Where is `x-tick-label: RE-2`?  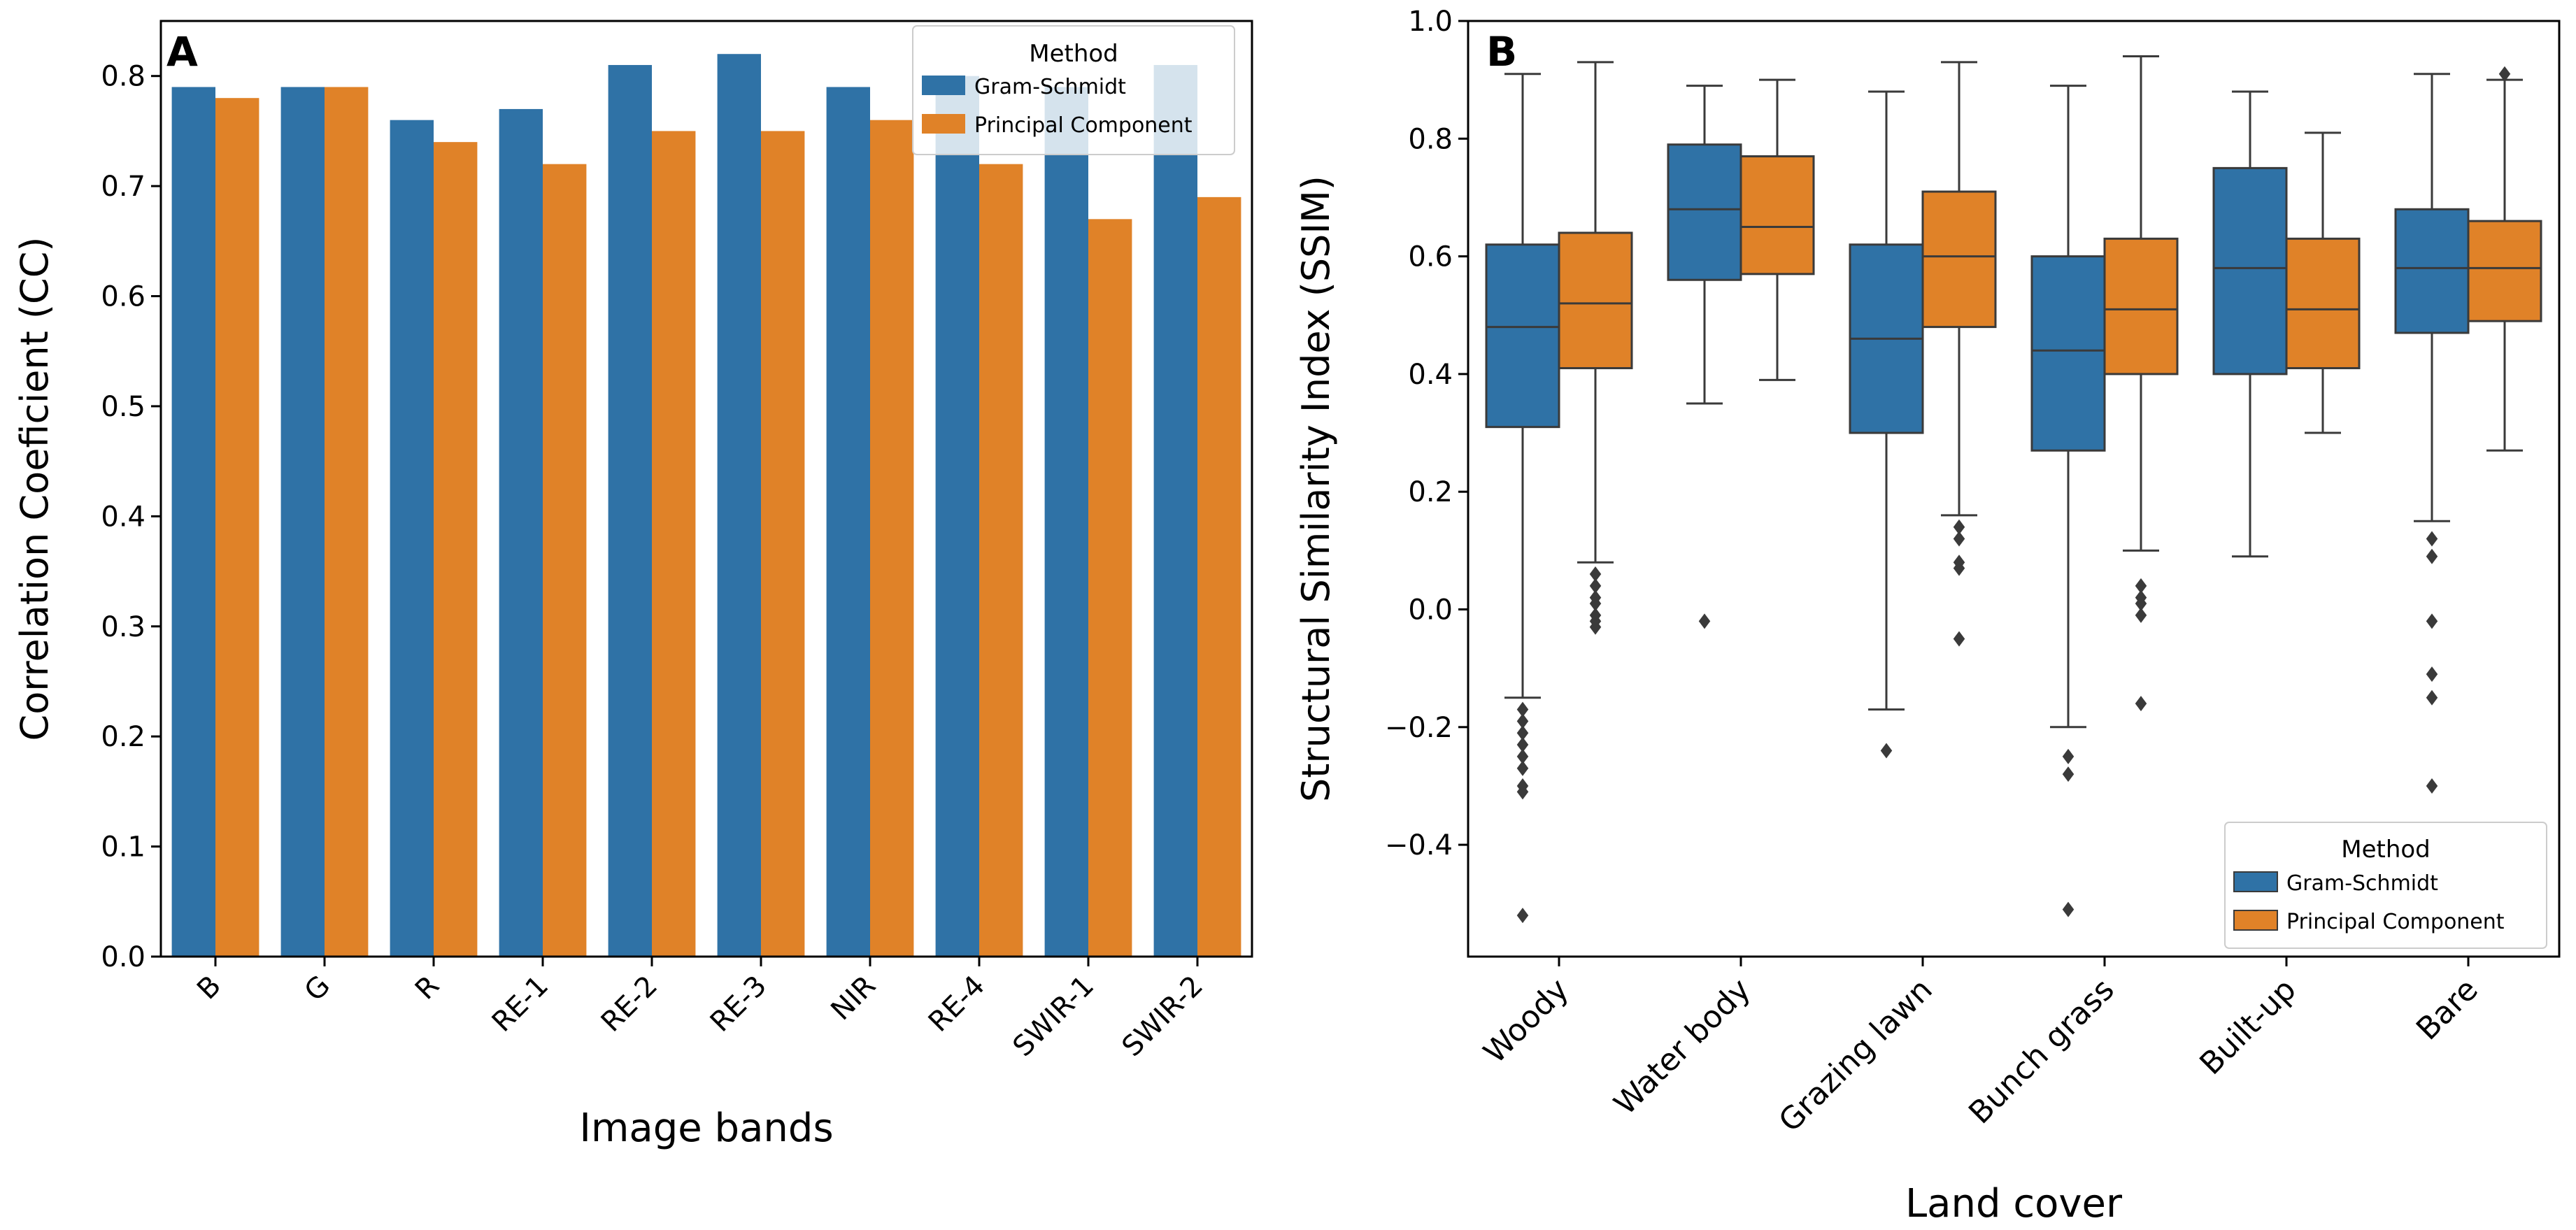
x-tick-label: RE-2 is located at coordinates (629, 1004).